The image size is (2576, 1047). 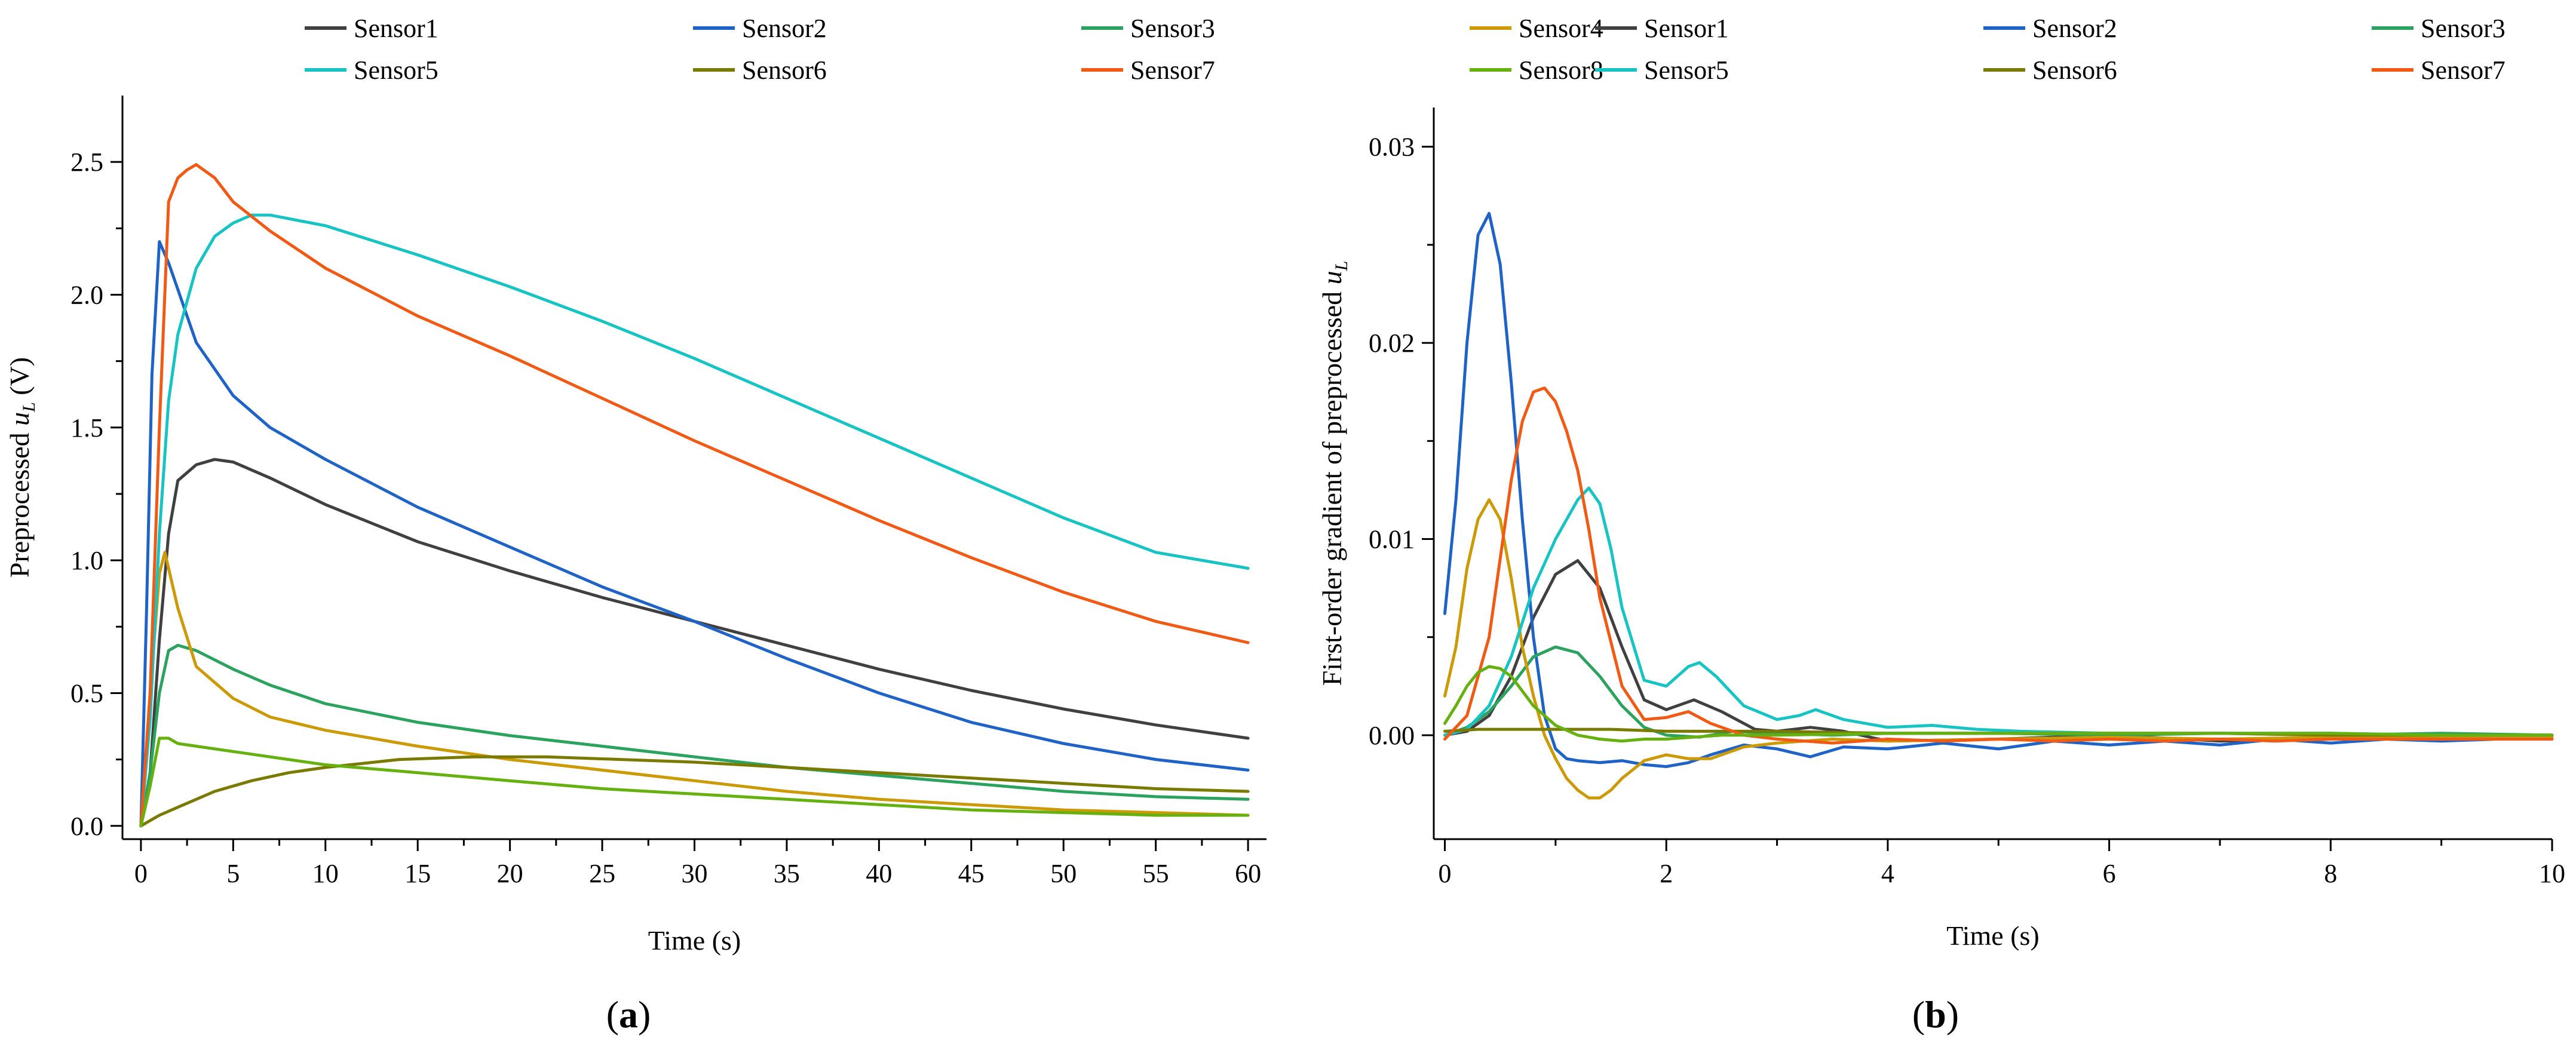 What do you see at coordinates (1935, 1014) in the screenshot?
I see `panel-label: (b)` at bounding box center [1935, 1014].